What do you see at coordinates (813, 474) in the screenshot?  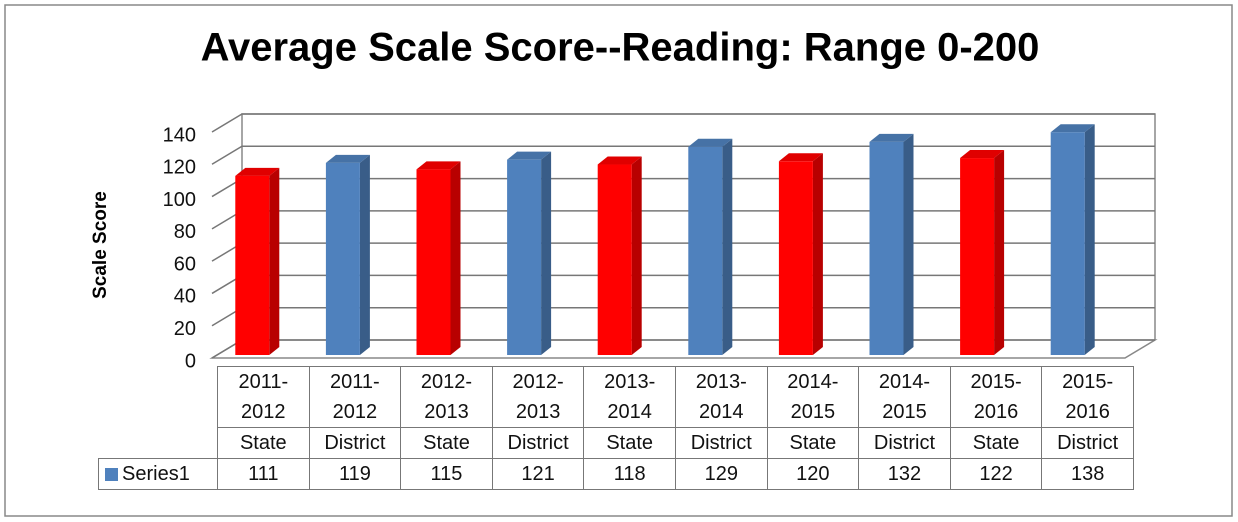 I see `value-label: 120` at bounding box center [813, 474].